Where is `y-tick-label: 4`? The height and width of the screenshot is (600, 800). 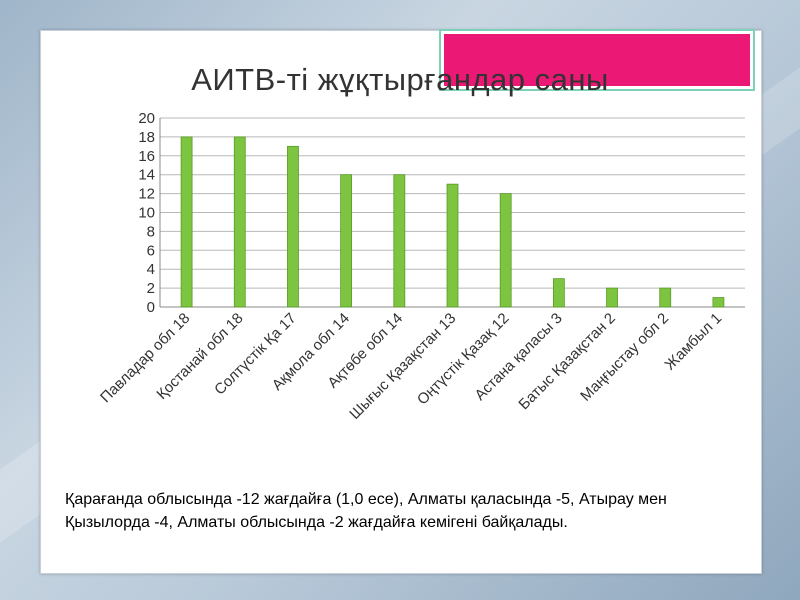 y-tick-label: 4 is located at coordinates (151, 269).